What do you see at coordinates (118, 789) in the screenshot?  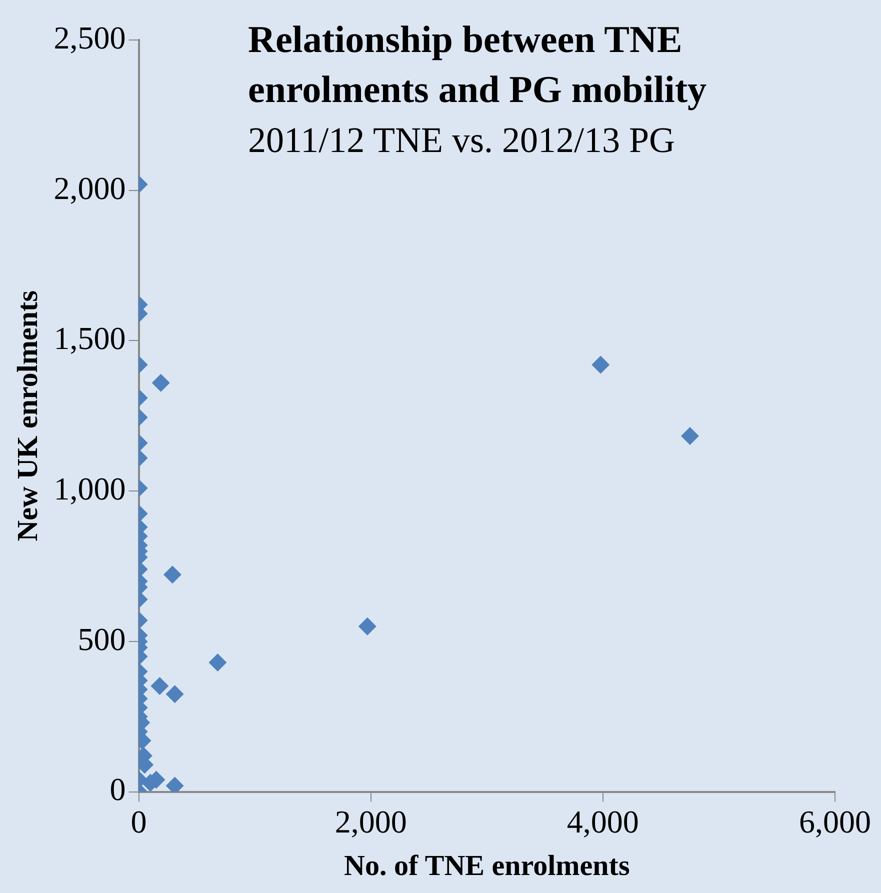 I see `y-tick-label: 0` at bounding box center [118, 789].